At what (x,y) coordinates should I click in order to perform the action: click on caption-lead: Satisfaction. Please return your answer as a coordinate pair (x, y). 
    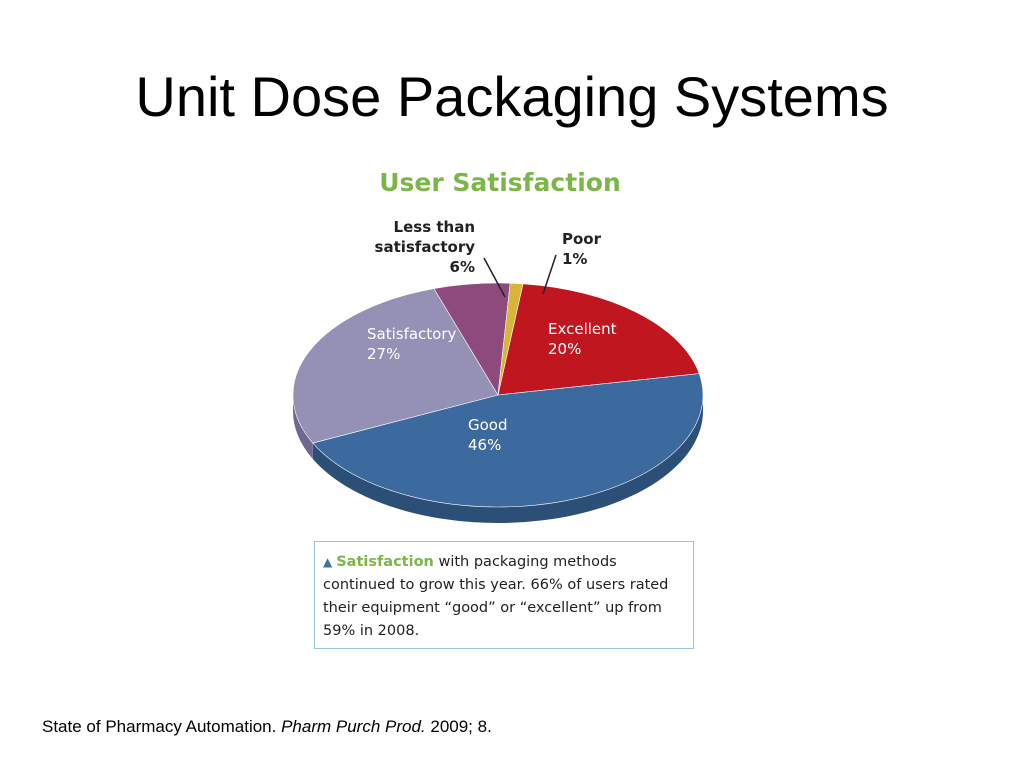
    Looking at the image, I should click on (385, 562).